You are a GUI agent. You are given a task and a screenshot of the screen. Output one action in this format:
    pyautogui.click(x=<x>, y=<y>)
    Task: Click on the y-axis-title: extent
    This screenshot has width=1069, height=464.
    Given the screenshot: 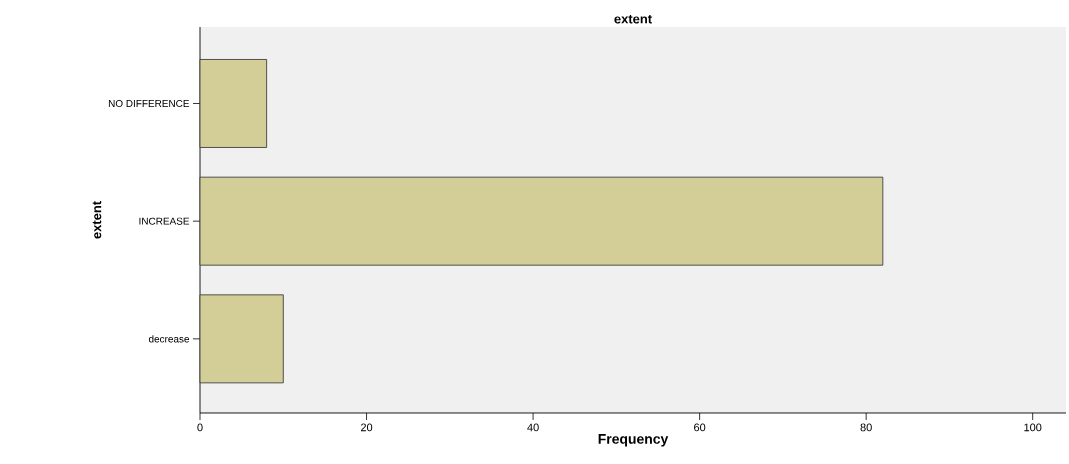 What is the action you would take?
    pyautogui.click(x=97, y=220)
    